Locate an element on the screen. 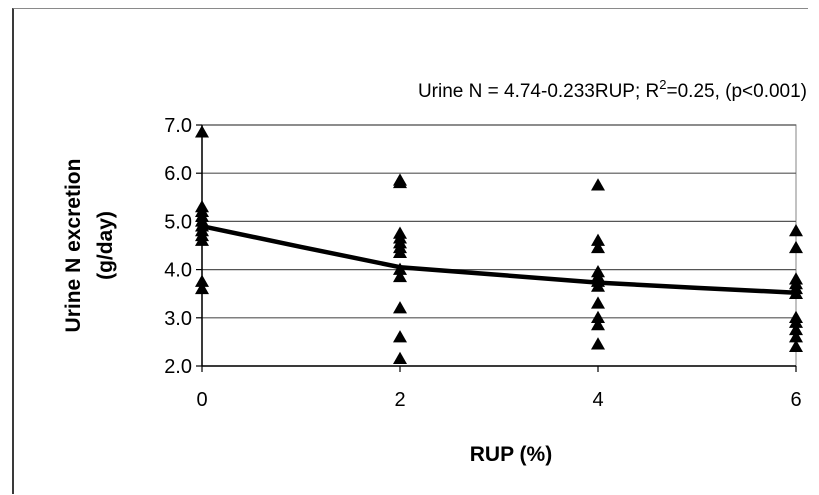  y-tick-label: 2.0 is located at coordinates (178, 367).